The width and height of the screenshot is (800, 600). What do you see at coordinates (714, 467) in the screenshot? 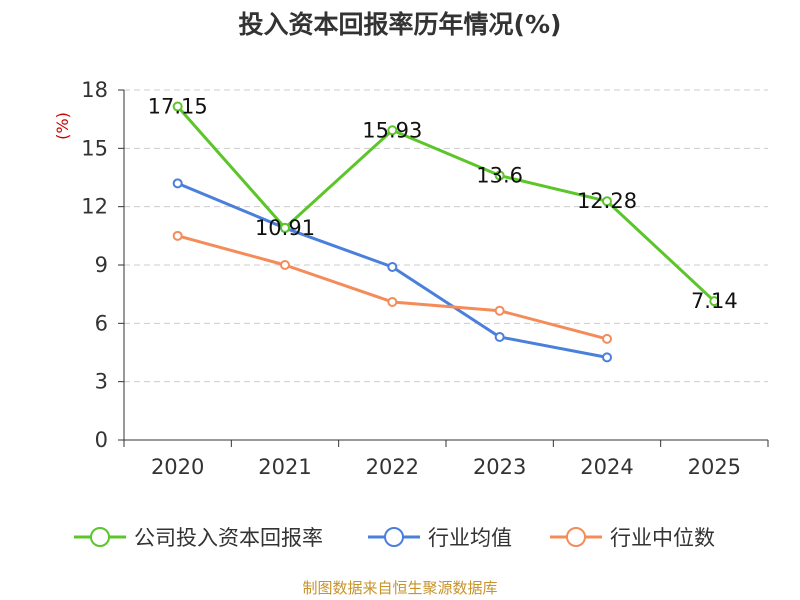
I see `x-tick-label: 2025` at bounding box center [714, 467].